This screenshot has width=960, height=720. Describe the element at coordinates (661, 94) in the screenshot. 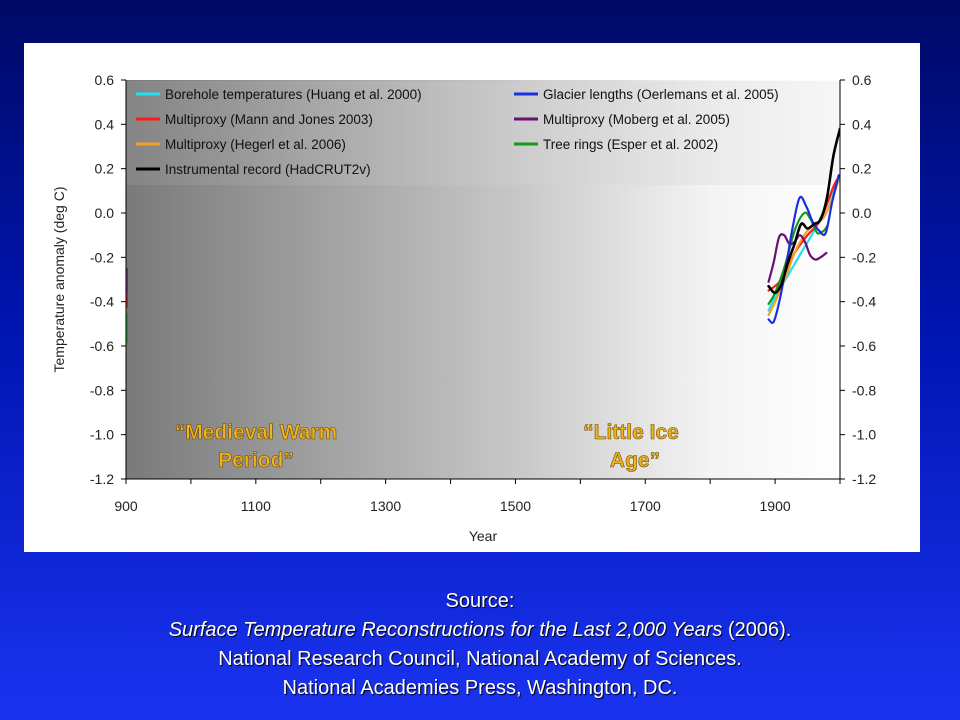

I see `legend-entry-label: Glacier lengths (Oerlemans et al. 2005)` at that location.